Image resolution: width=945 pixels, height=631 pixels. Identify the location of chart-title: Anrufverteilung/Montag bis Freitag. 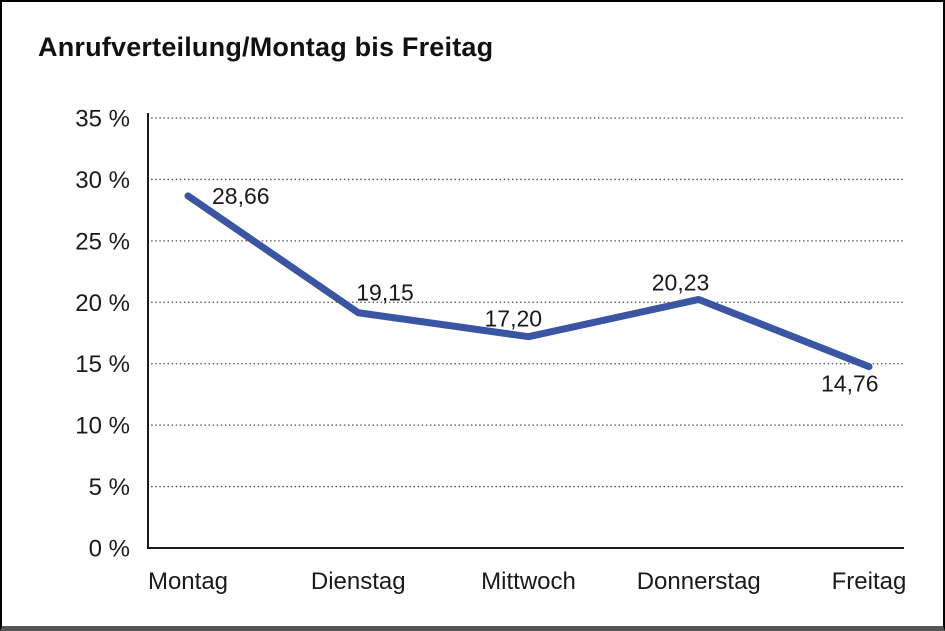
(266, 47).